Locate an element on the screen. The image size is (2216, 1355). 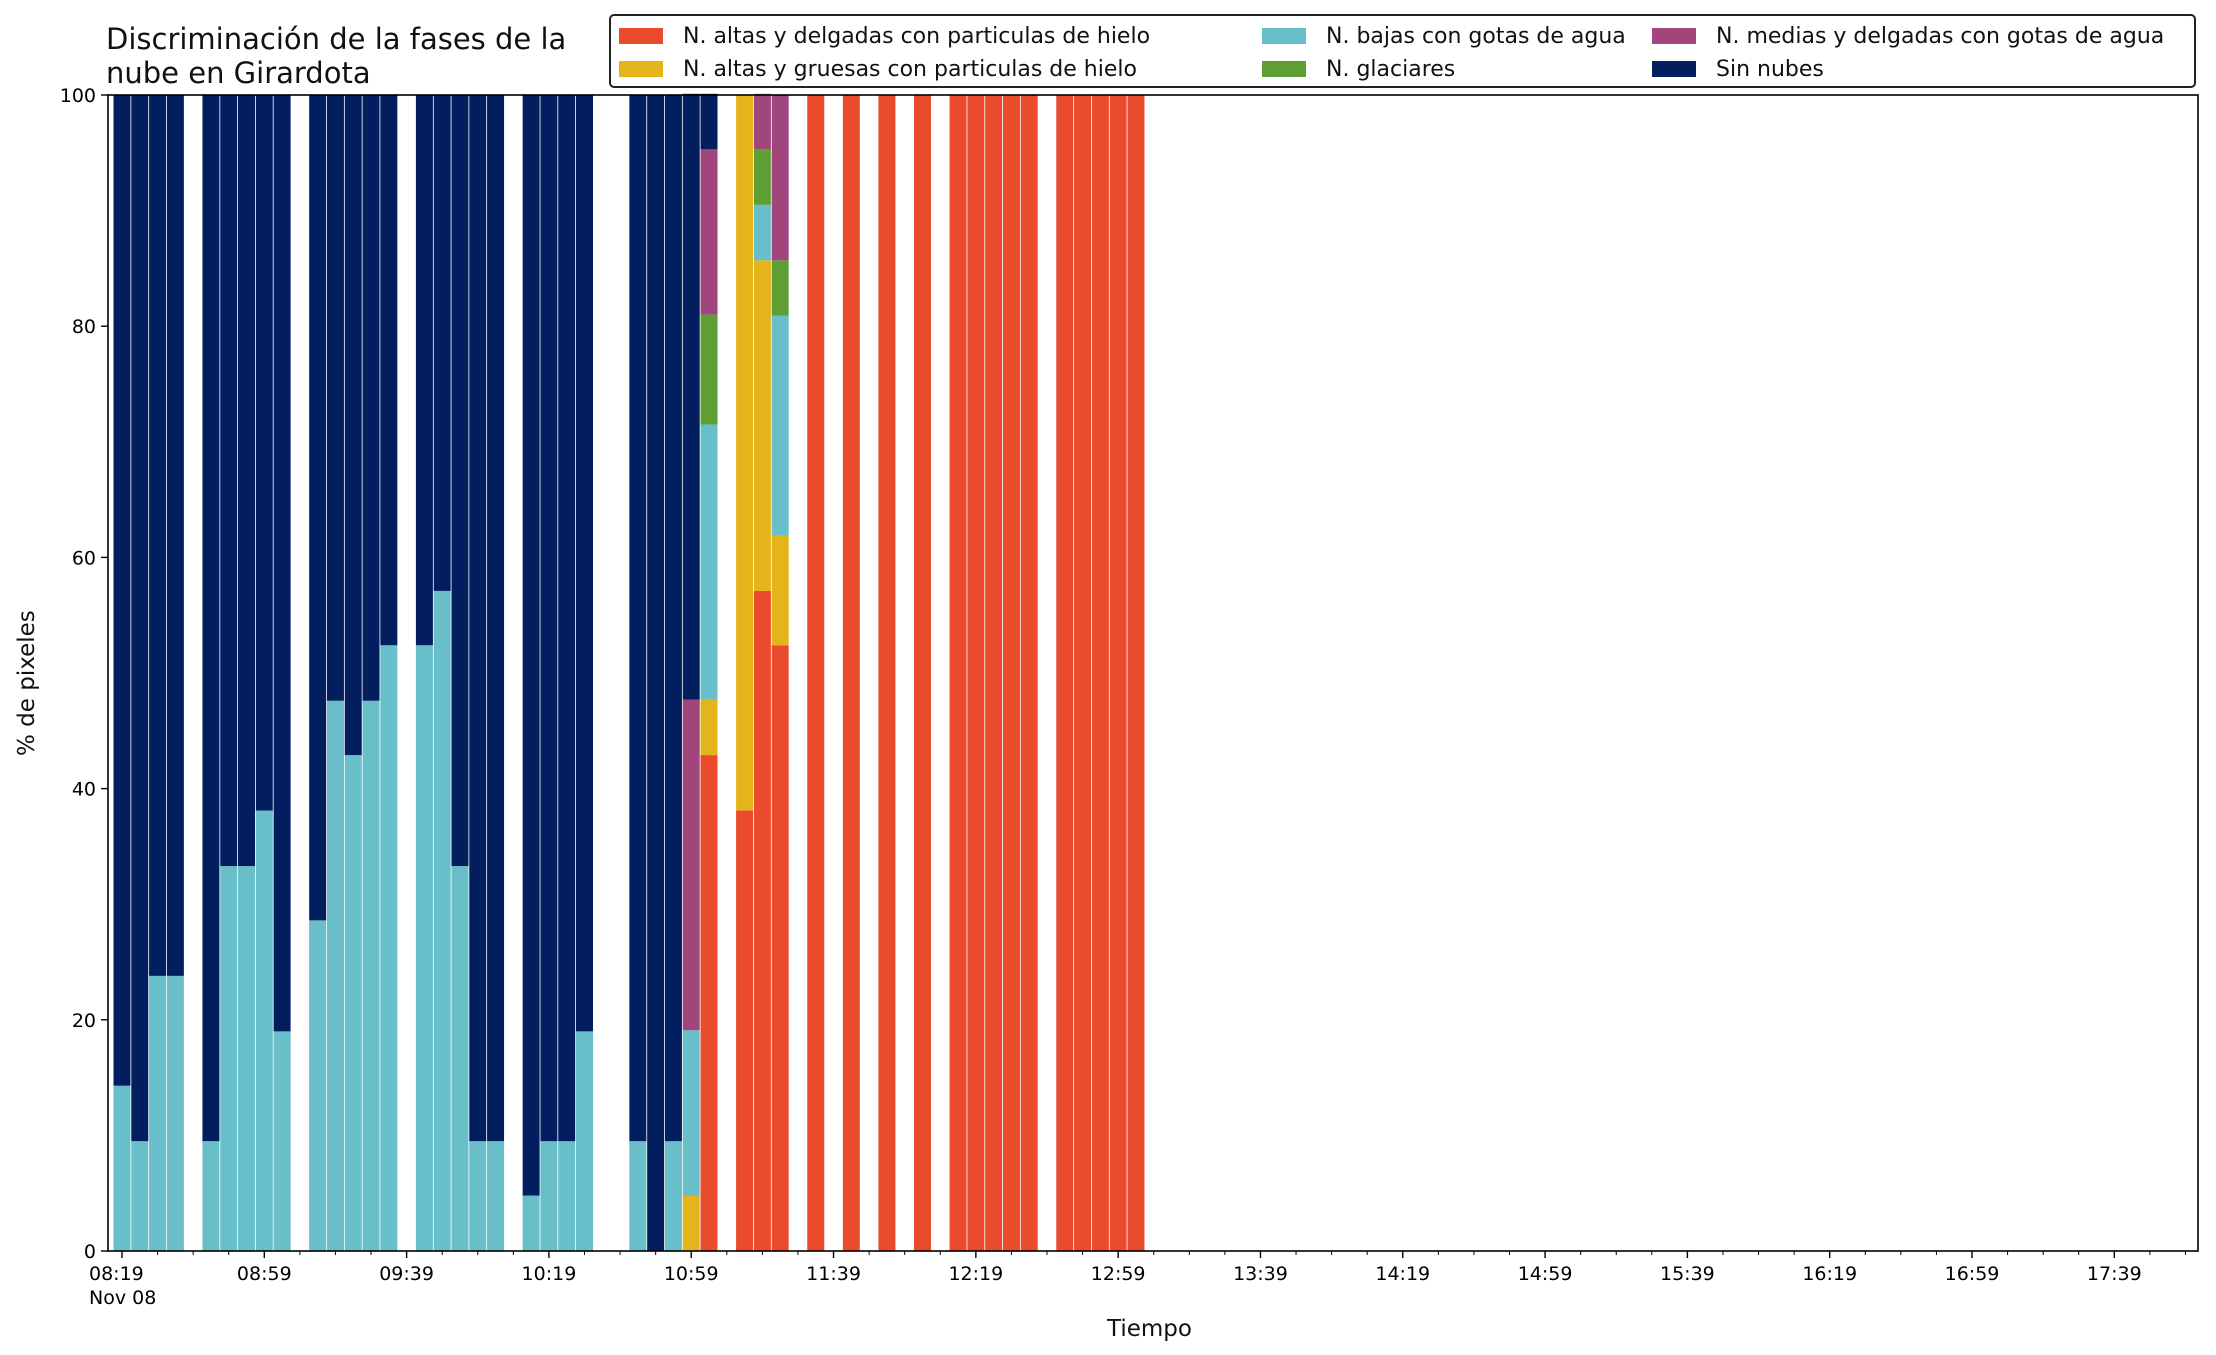
y-tick-label: 80 is located at coordinates (84, 327).